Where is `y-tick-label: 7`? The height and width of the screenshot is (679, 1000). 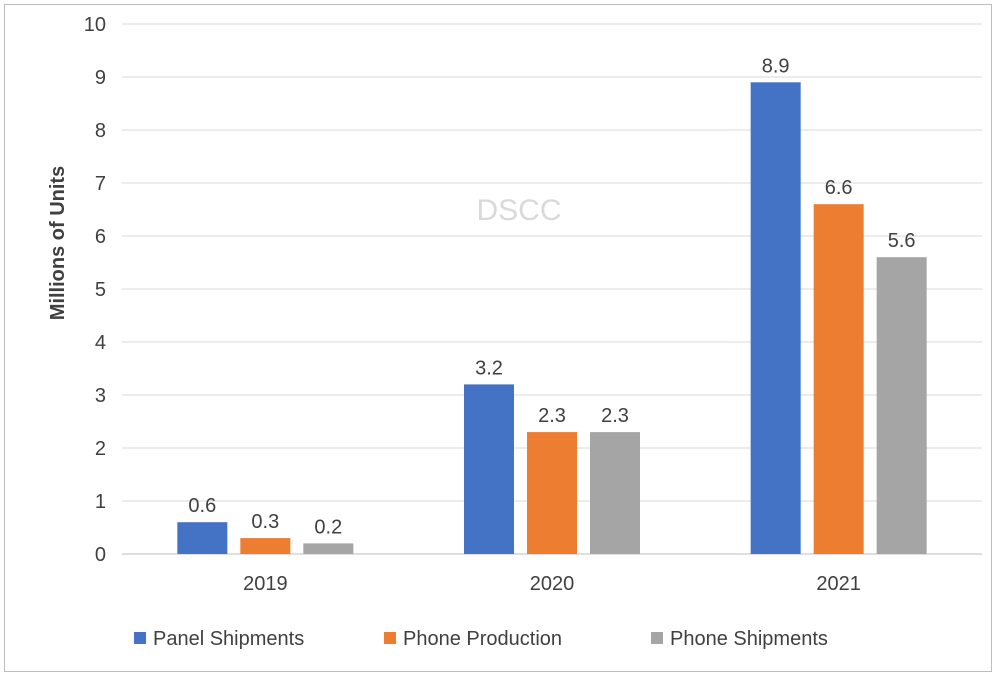 y-tick-label: 7 is located at coordinates (100, 184).